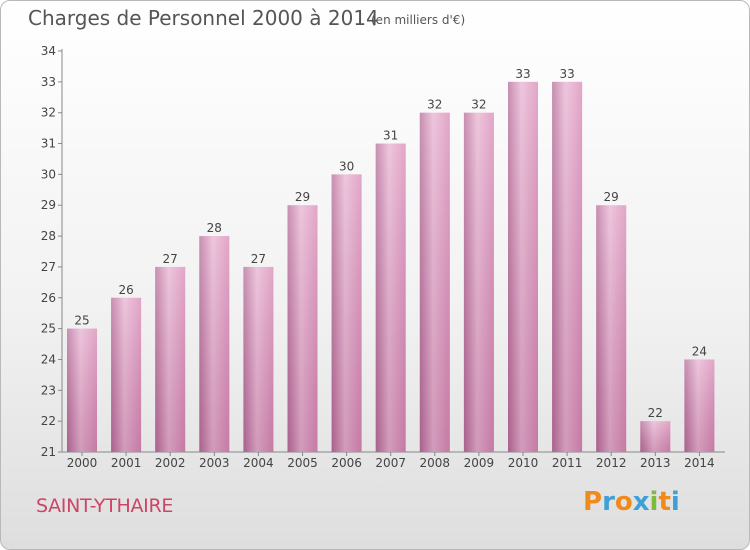  I want to click on y-tick-label: 21, so click(48, 452).